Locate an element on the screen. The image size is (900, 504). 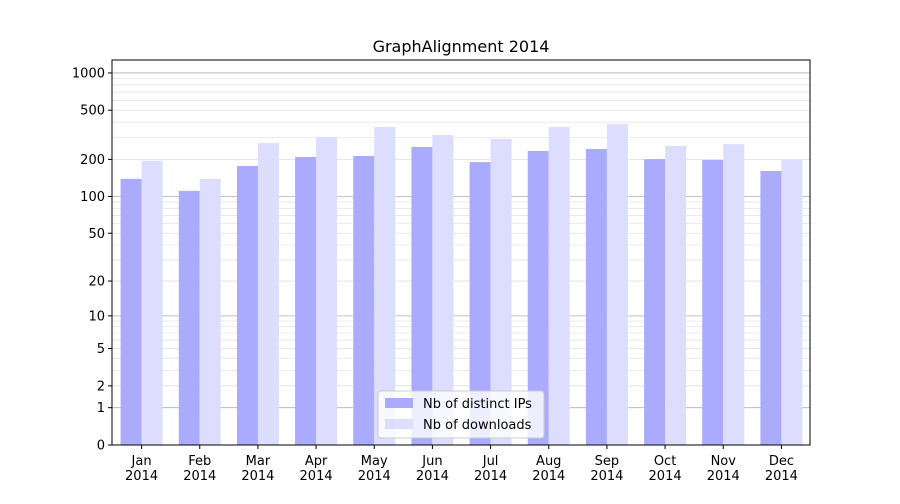
x-tick-label: Nov 2014 is located at coordinates (723, 469).